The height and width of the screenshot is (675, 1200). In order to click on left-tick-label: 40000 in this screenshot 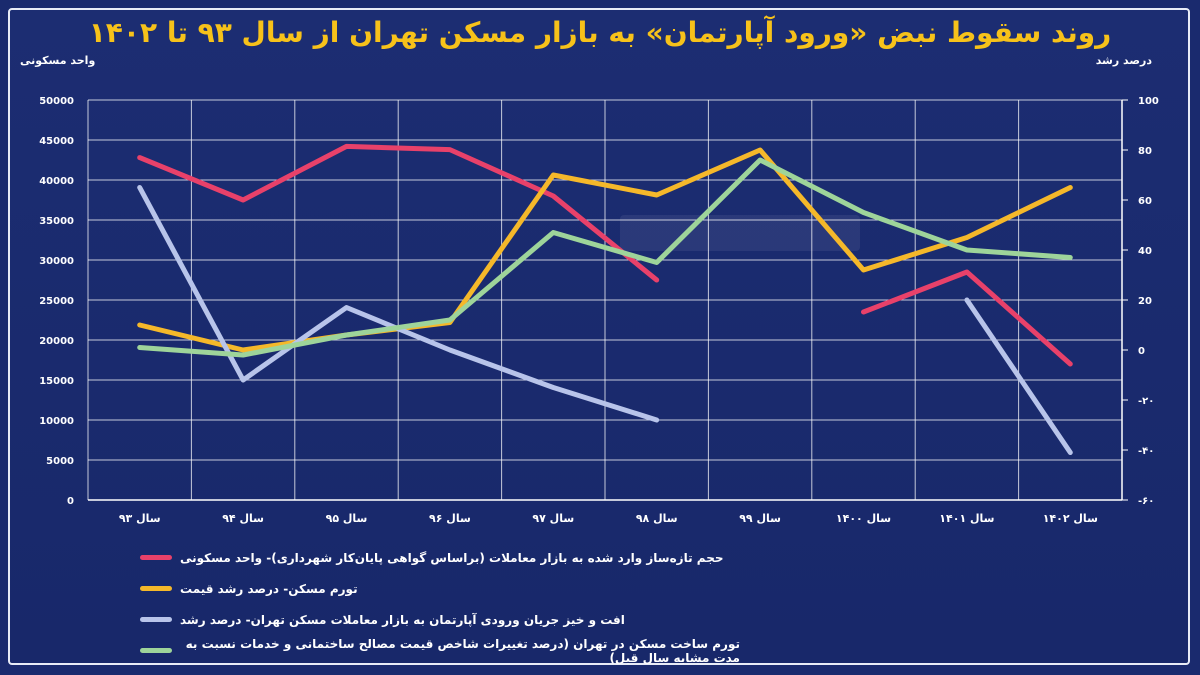, I will do `click(56, 181)`.